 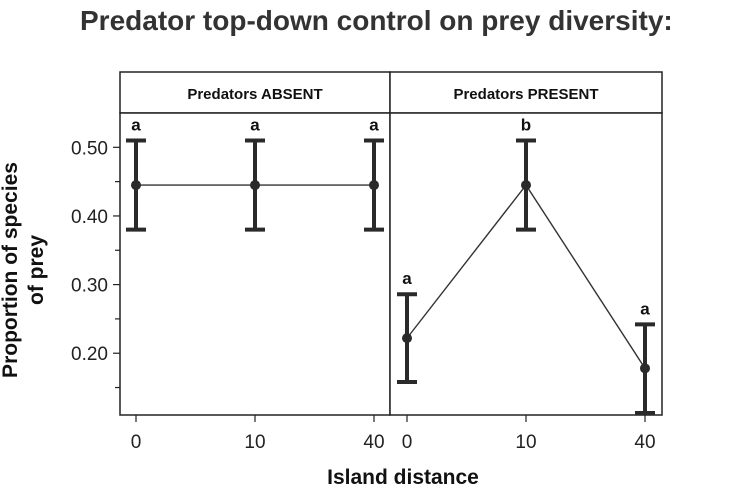 I want to click on y-axis-label: Proportion of species of prey, so click(x=24, y=270).